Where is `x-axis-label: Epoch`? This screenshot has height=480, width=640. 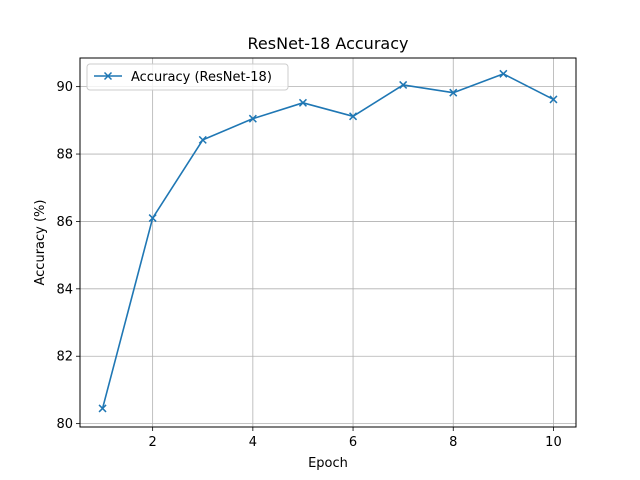 x-axis-label: Epoch is located at coordinates (328, 463).